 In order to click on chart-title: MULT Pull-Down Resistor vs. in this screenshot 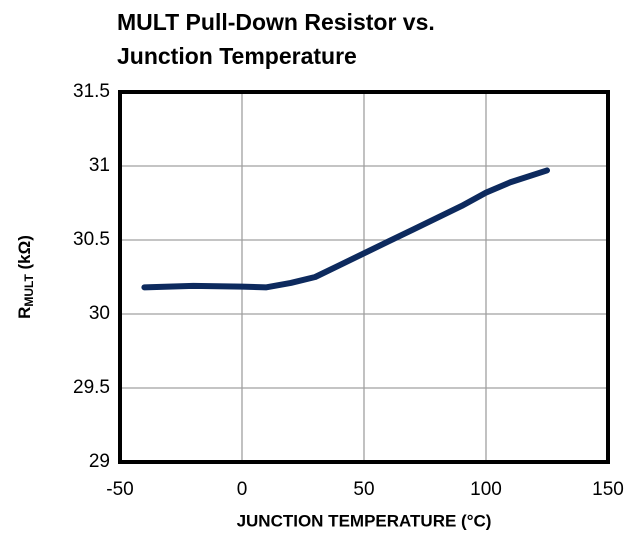, I will do `click(276, 22)`.